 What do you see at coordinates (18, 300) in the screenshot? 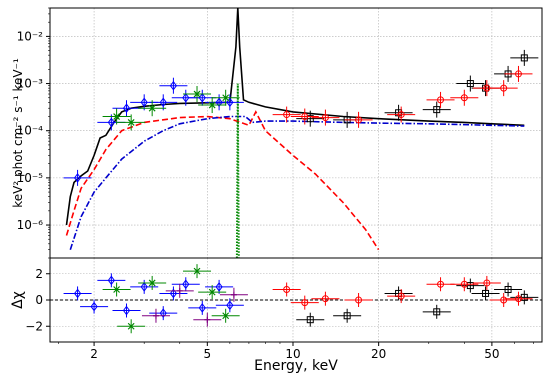
I see `residual-y-axis-label: Δχ` at bounding box center [18, 300].